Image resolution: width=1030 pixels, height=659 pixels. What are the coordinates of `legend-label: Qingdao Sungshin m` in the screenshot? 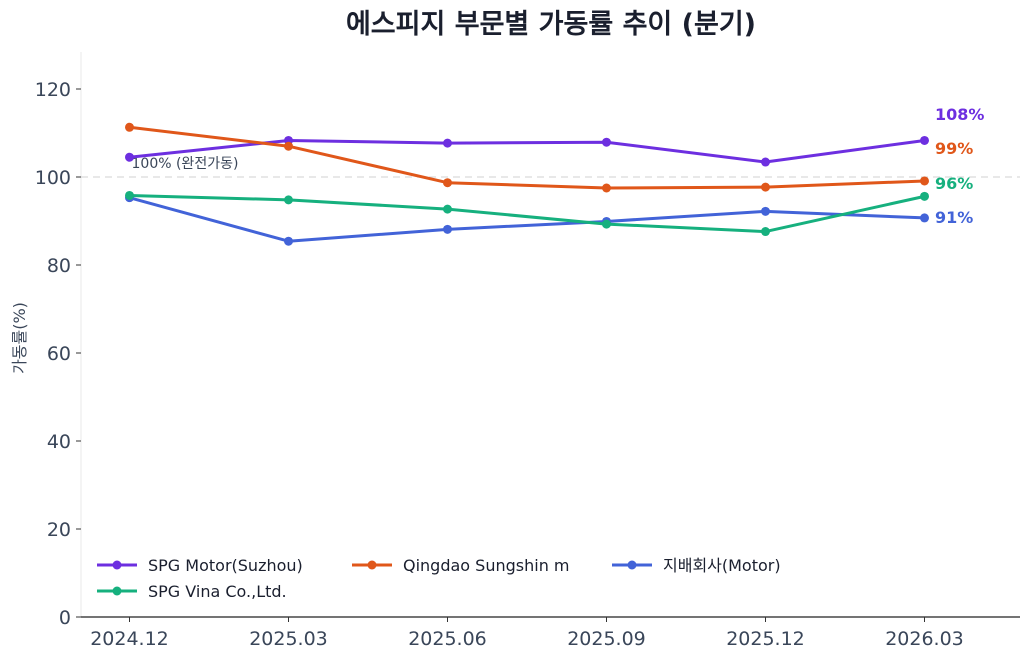 It's located at (486, 565).